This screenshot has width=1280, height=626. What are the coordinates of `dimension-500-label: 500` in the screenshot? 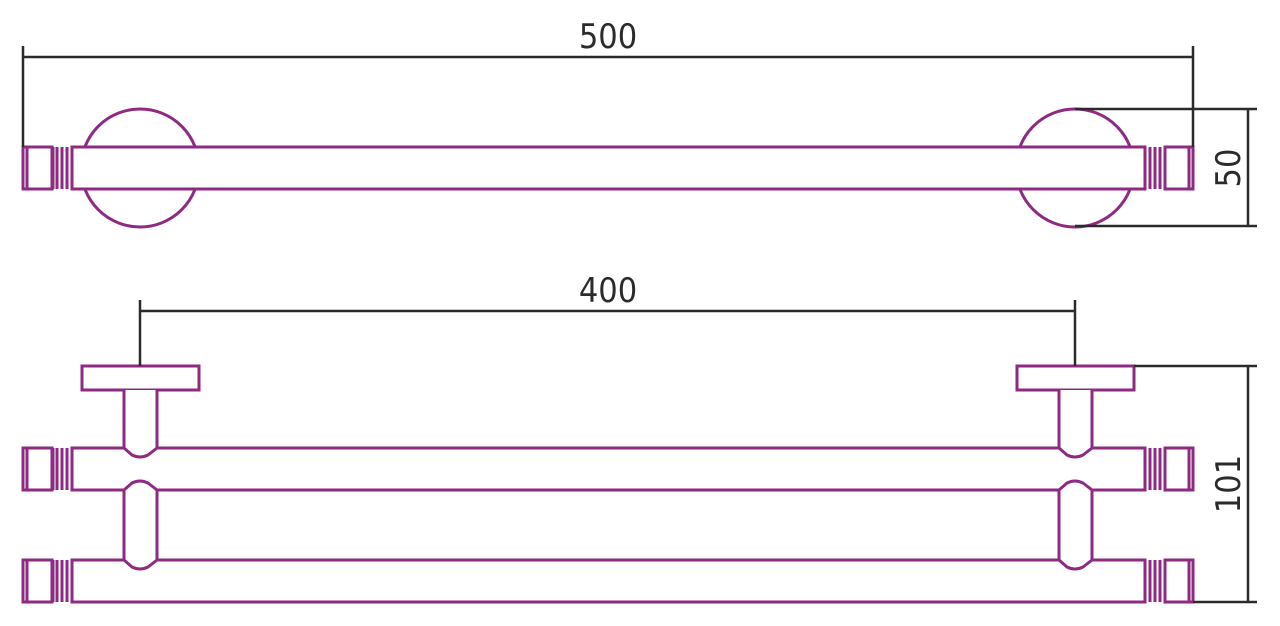 It's located at (608, 37).